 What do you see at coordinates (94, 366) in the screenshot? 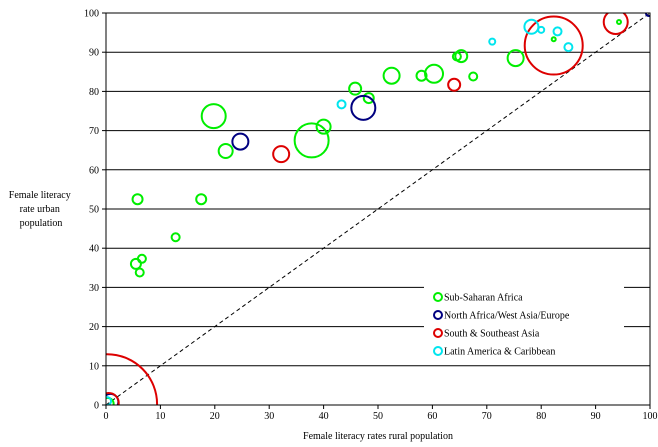
I see `y-tick-label-10: 10` at bounding box center [94, 366].